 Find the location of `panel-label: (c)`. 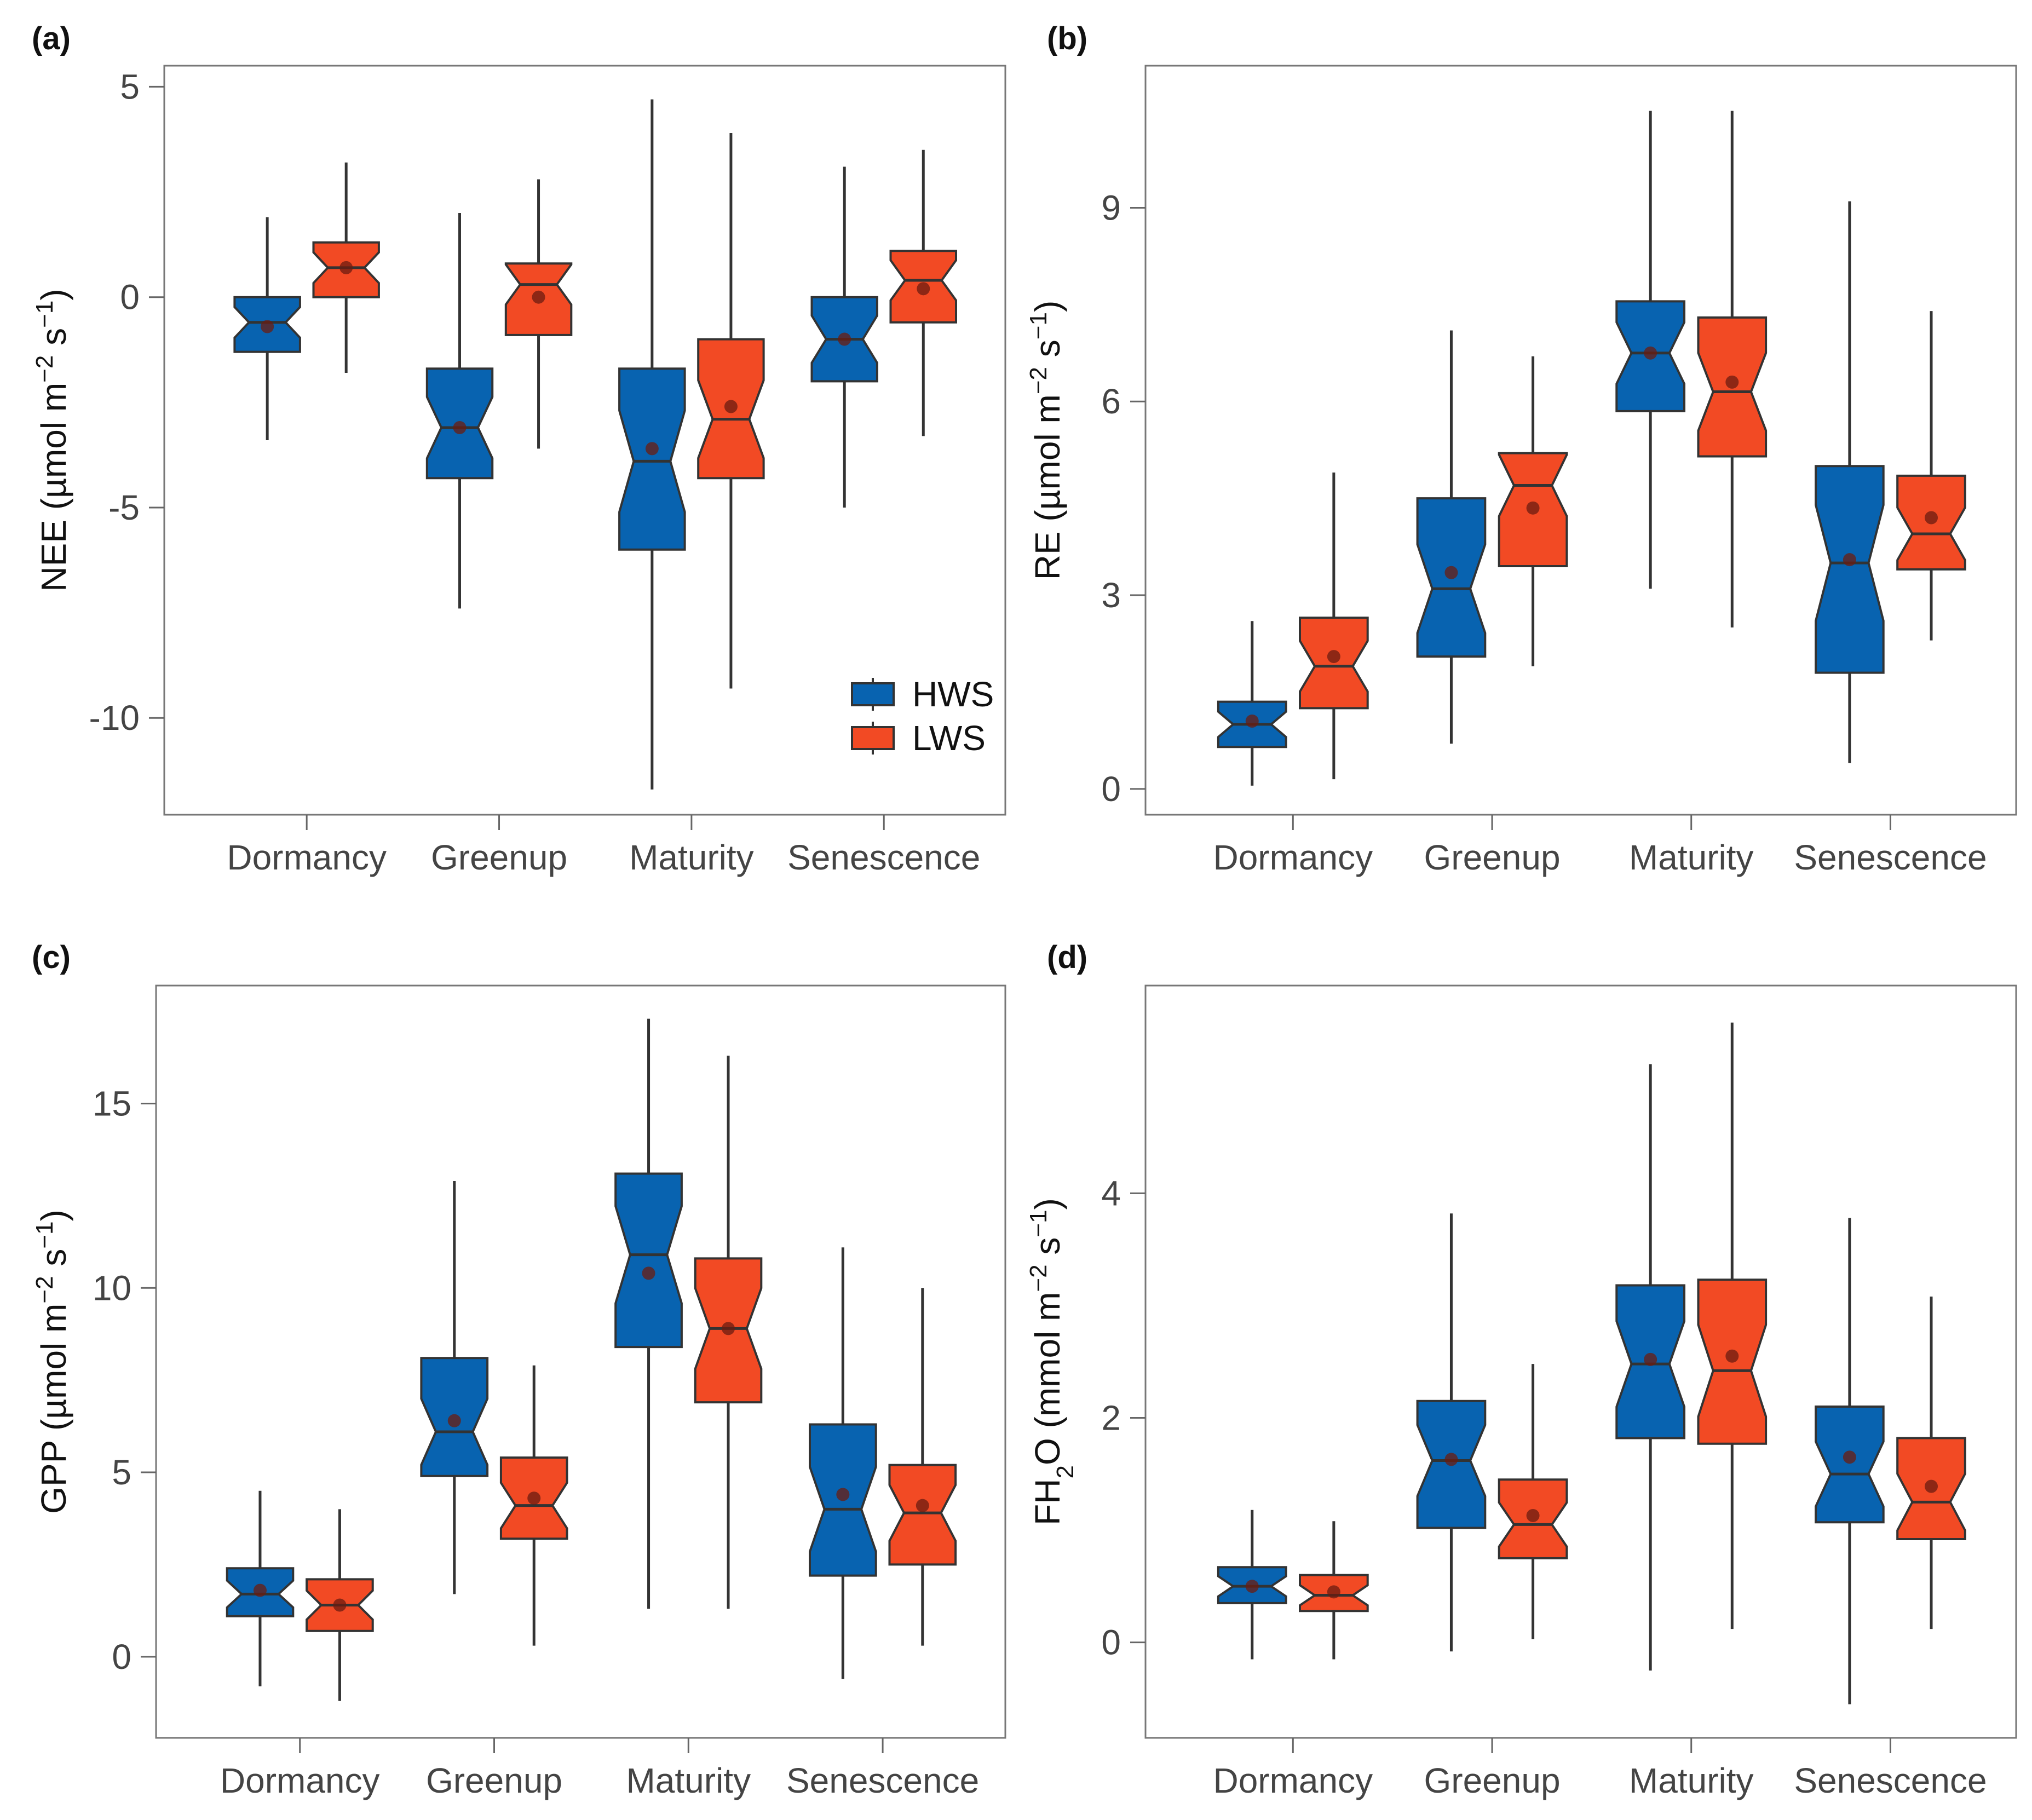

panel-label: (c) is located at coordinates (51, 958).